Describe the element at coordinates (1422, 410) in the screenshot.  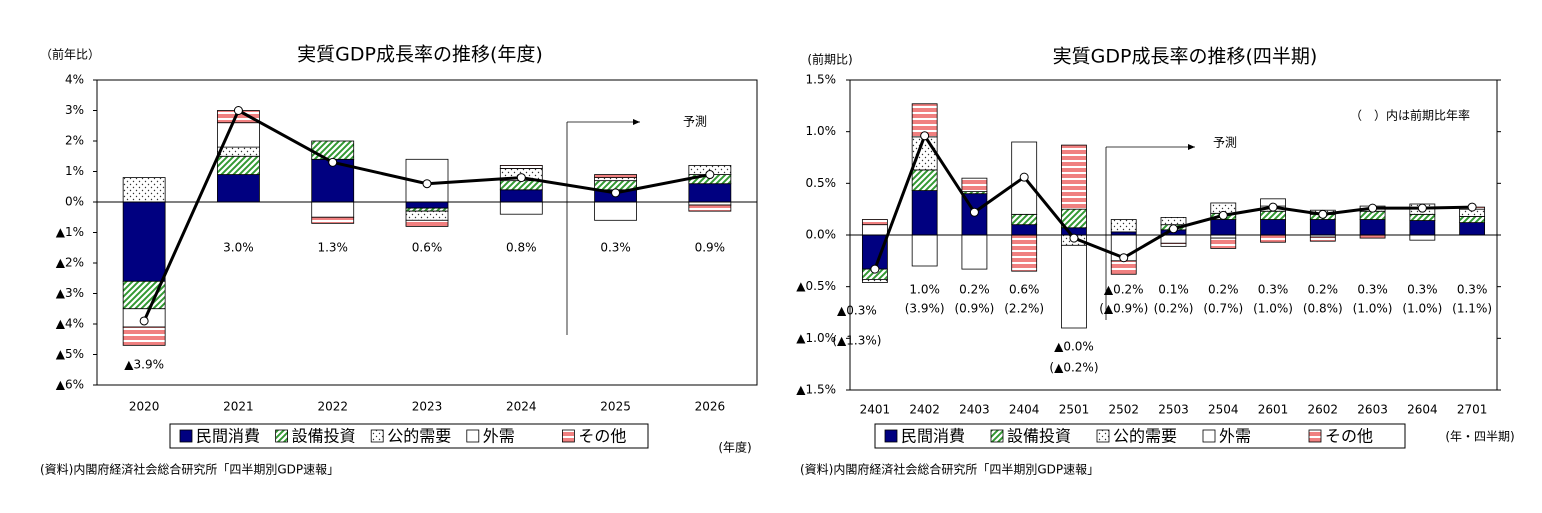
I see `x-tick-label: 2604` at that location.